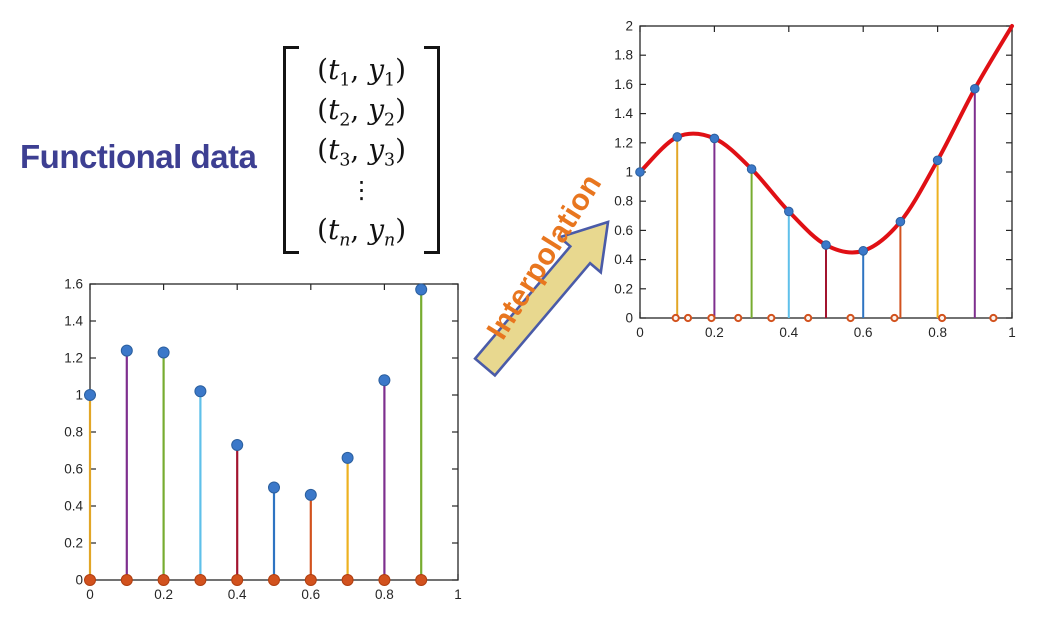  What do you see at coordinates (623, 55) in the screenshot?
I see `y-tick-label: 1.8` at bounding box center [623, 55].